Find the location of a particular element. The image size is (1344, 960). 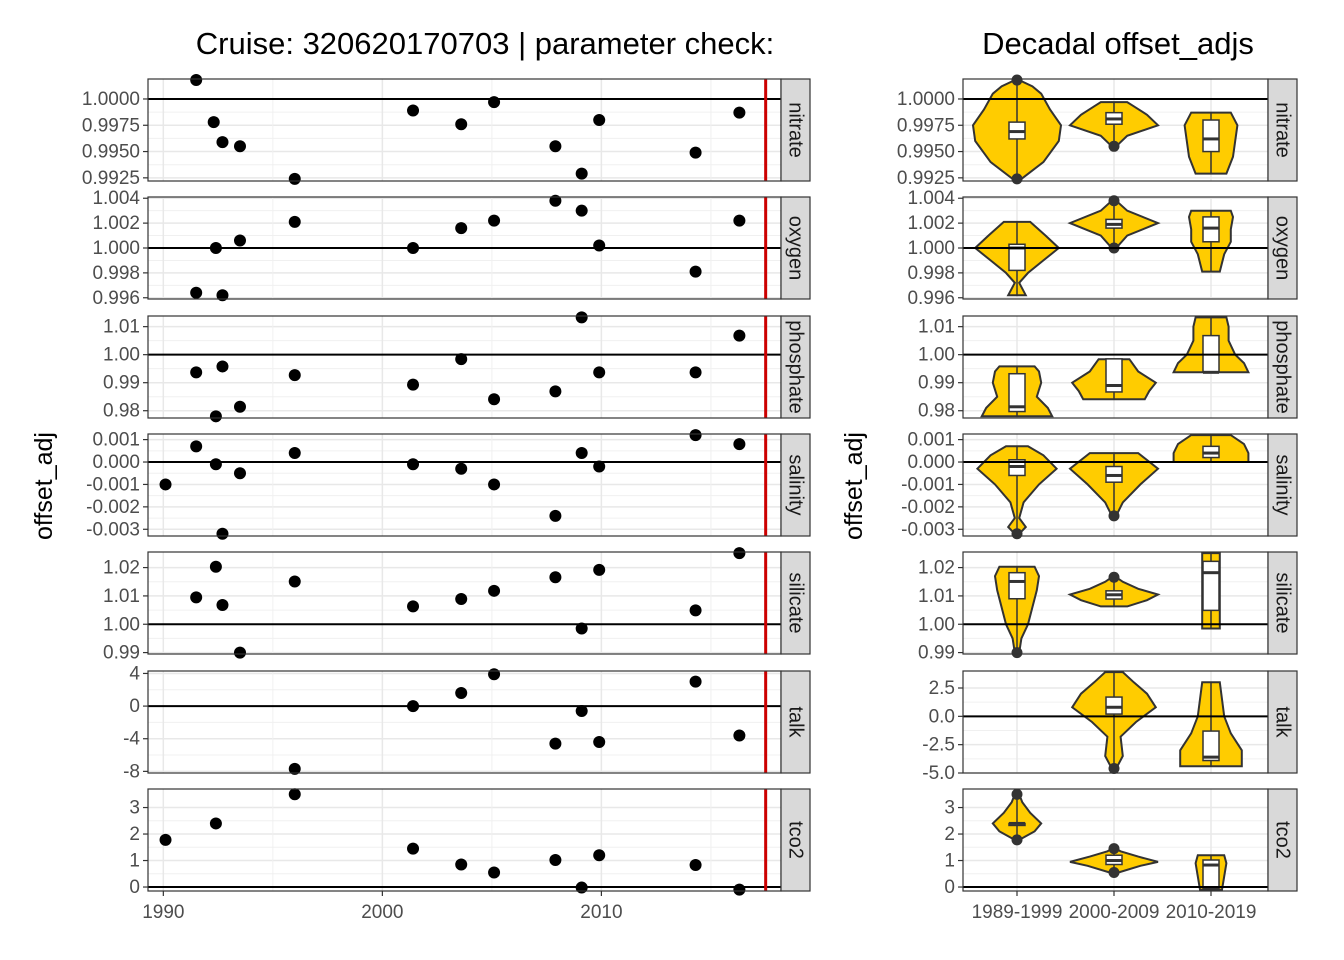

left-panel-talk: 4 0 -4 -8 talk is located at coordinates (467, 722).